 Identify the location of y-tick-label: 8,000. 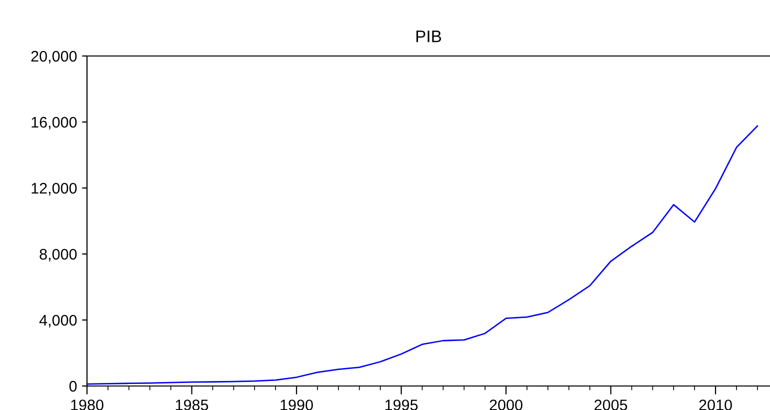
(58, 255).